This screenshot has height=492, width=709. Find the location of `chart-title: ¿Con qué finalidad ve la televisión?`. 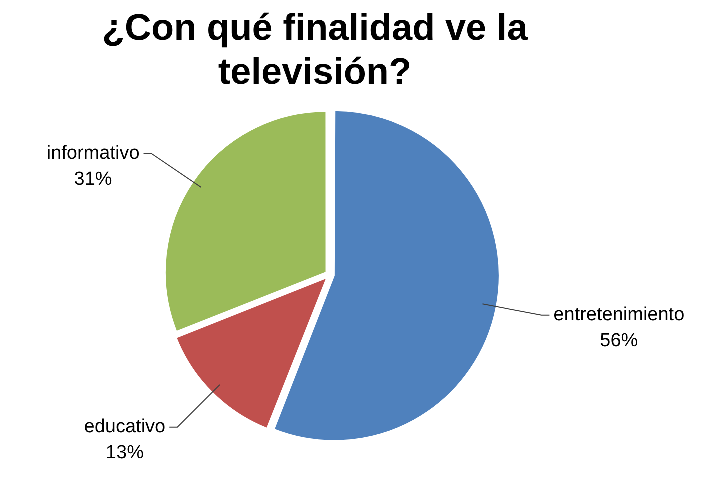

chart-title: ¿Con qué finalidad ve la televisión? is located at coordinates (315, 50).